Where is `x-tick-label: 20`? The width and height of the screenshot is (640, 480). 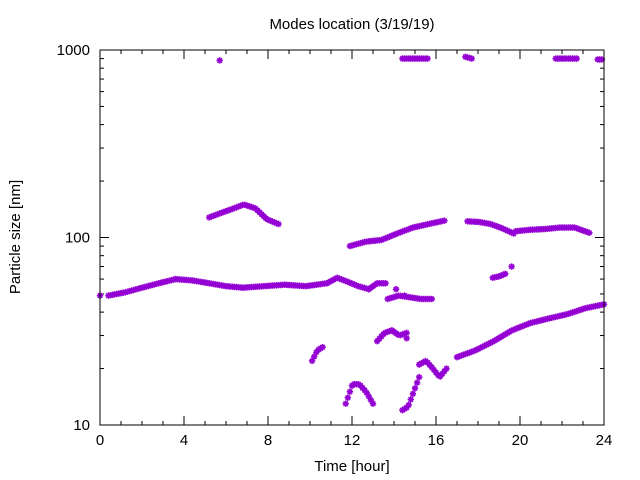 x-tick-label: 20 is located at coordinates (520, 440).